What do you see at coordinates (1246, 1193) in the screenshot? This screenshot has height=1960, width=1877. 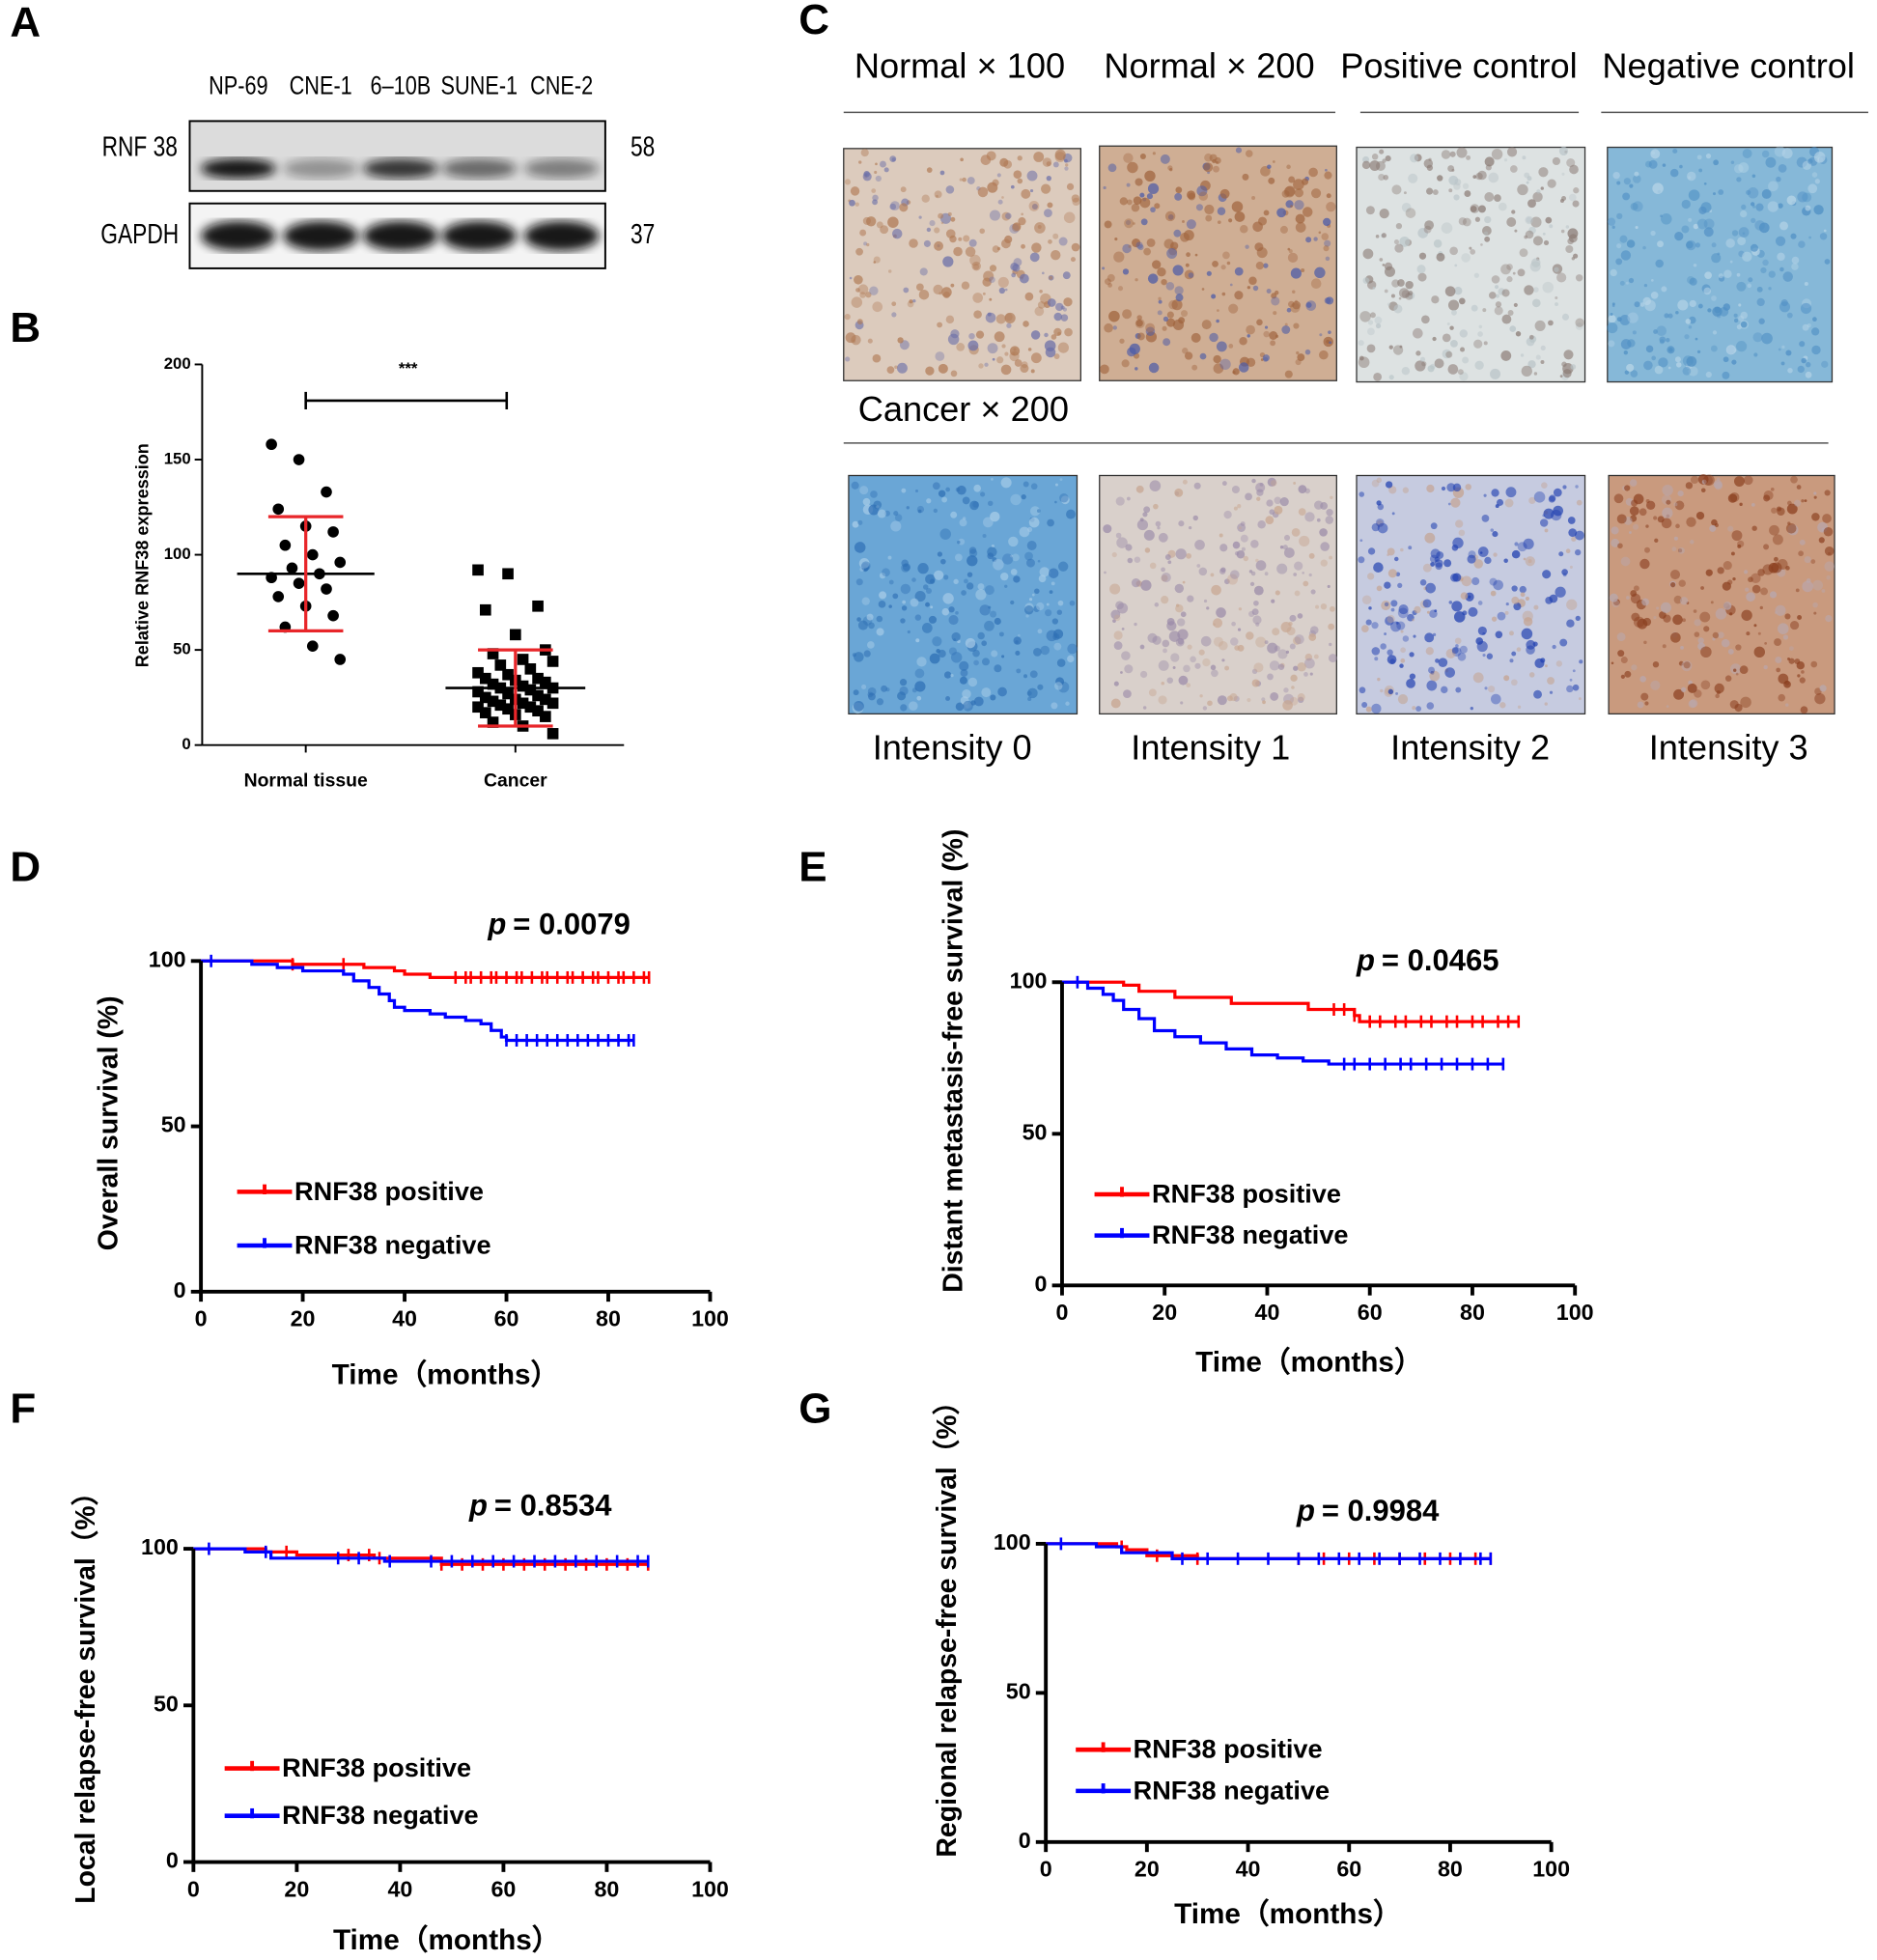 I see `legend-label: RNF38 positive` at bounding box center [1246, 1193].